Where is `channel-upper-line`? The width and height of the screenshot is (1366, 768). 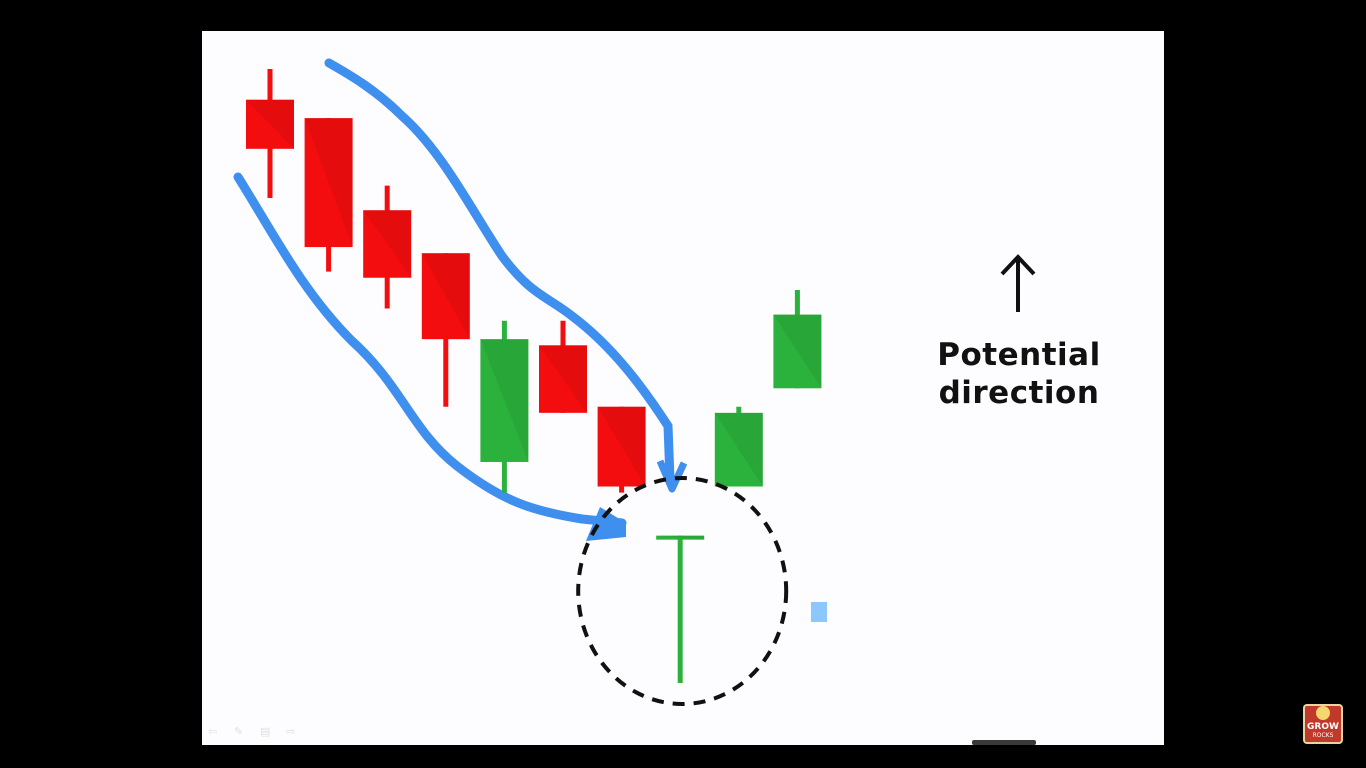 channel-upper-line is located at coordinates (499, 271).